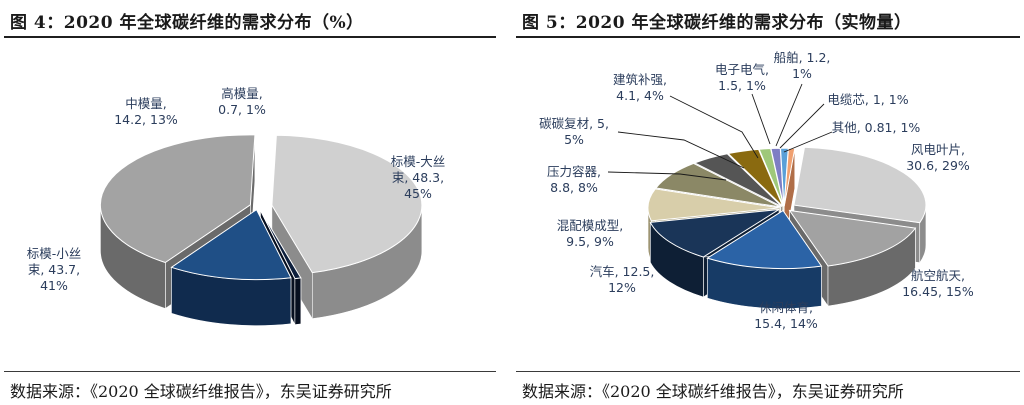 Image resolution: width=1024 pixels, height=405 pixels. I want to click on label-high-modulus-line: 0.7, 1%, so click(242, 109).